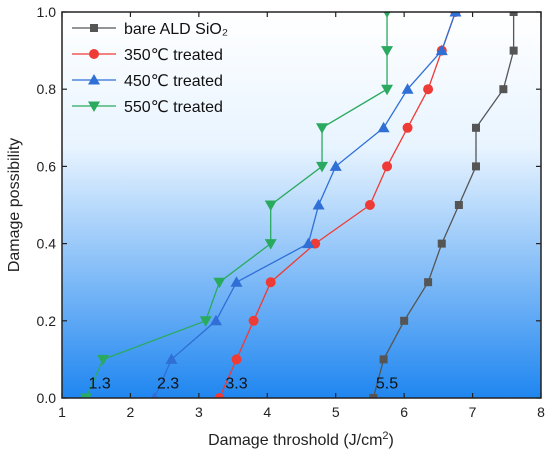 This screenshot has width=550, height=461. I want to click on threshold-annotation: 1.3, so click(100, 384).